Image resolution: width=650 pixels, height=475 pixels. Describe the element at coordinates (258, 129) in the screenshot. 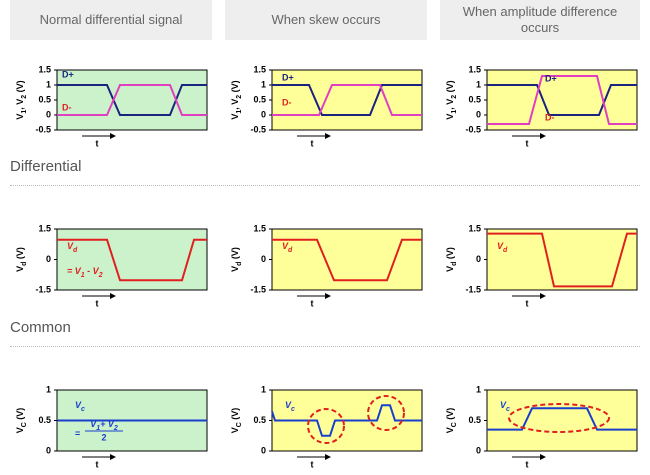

I see `y-tick-label: -0.5` at that location.